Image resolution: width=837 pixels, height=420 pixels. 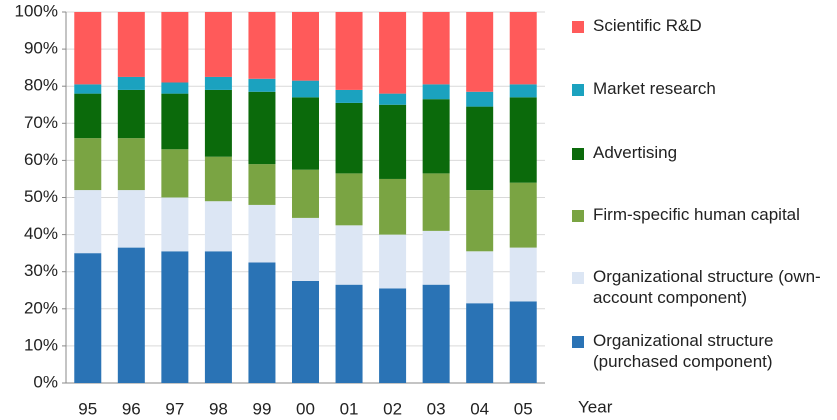 What do you see at coordinates (36, 10) in the screenshot?
I see `y-tick-label: 100%` at bounding box center [36, 10].